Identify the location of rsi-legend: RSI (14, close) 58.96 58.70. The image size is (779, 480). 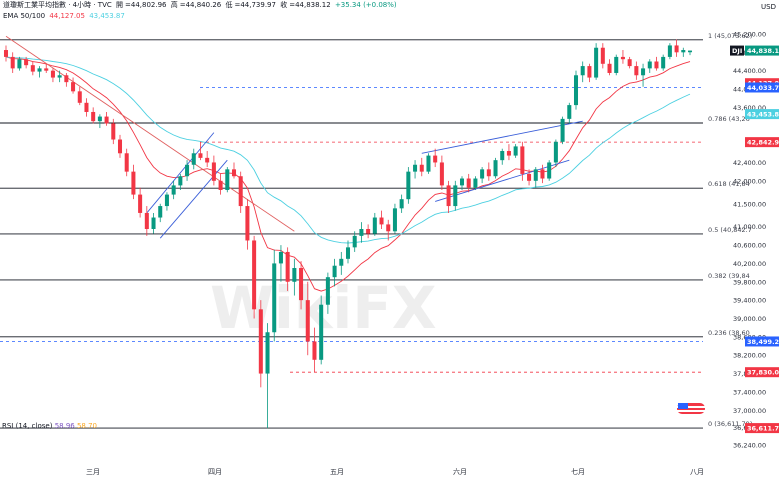
(49, 426).